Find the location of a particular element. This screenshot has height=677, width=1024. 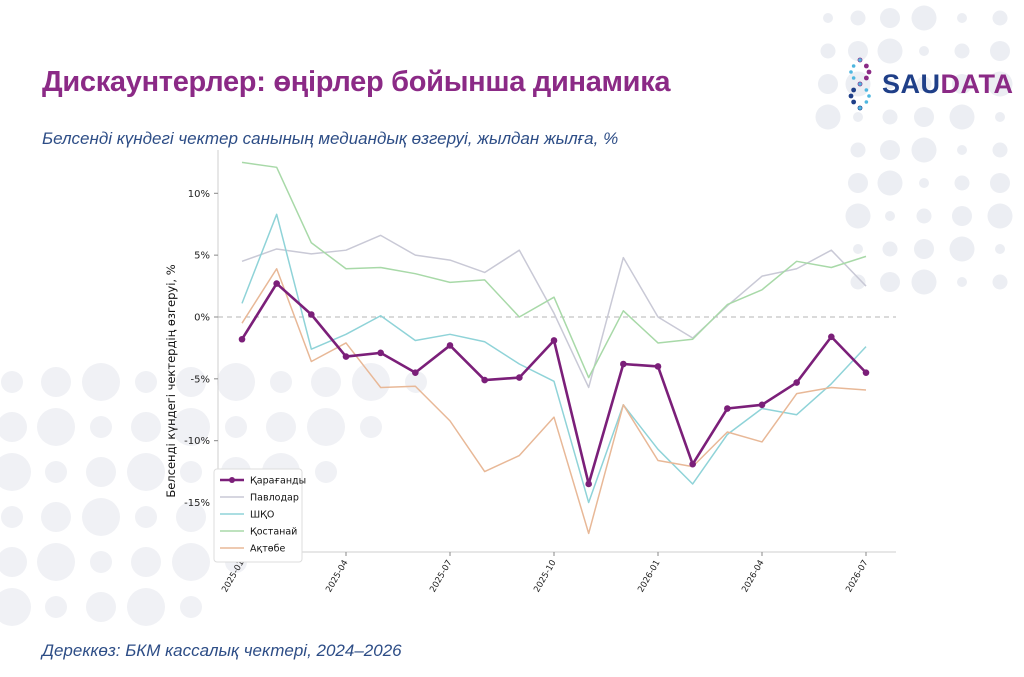

legend: Қарағанды Павлодар ШҚО Қостанай Ақтөбе is located at coordinates (259, 515).